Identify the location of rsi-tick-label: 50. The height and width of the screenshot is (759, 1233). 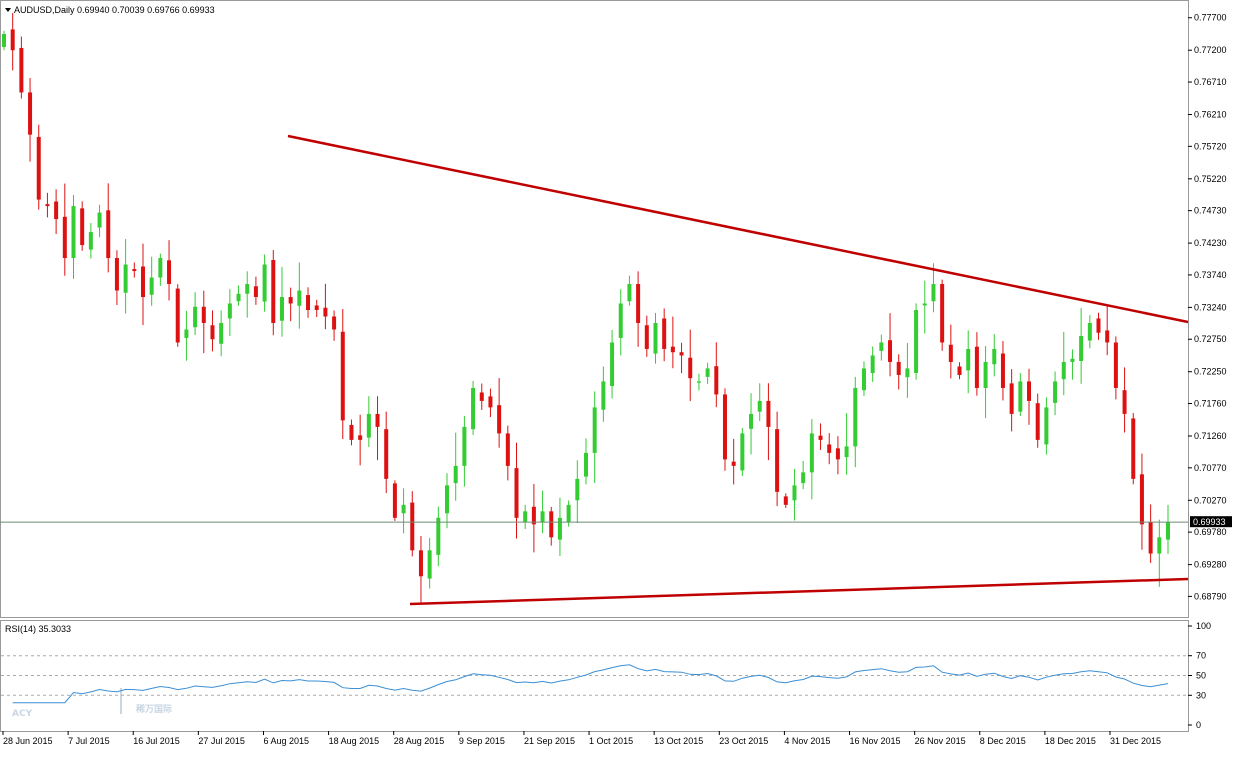
(1201, 676).